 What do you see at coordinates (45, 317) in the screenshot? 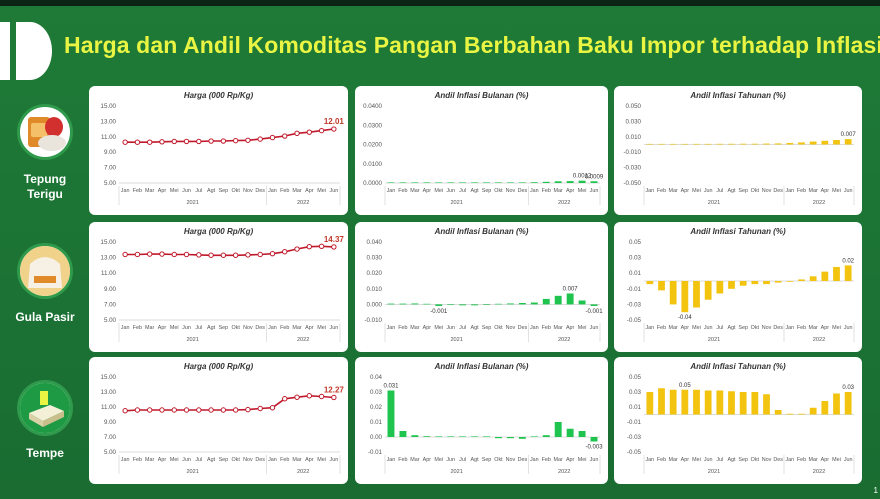
I see `commodity-name: Gula Pasir` at bounding box center [45, 317].